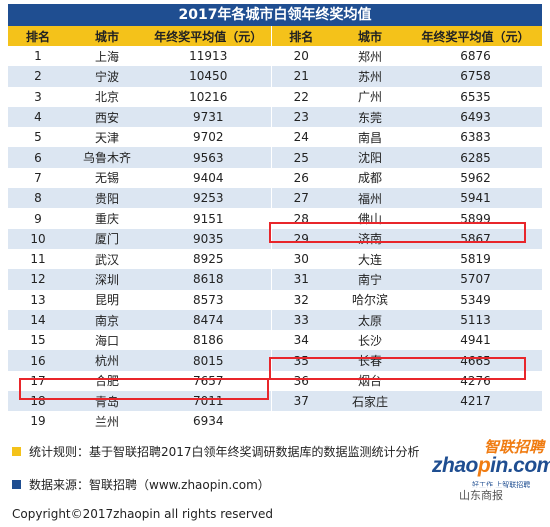 The image size is (550, 527). I want to click on rule-square-icon, so click(16, 451).